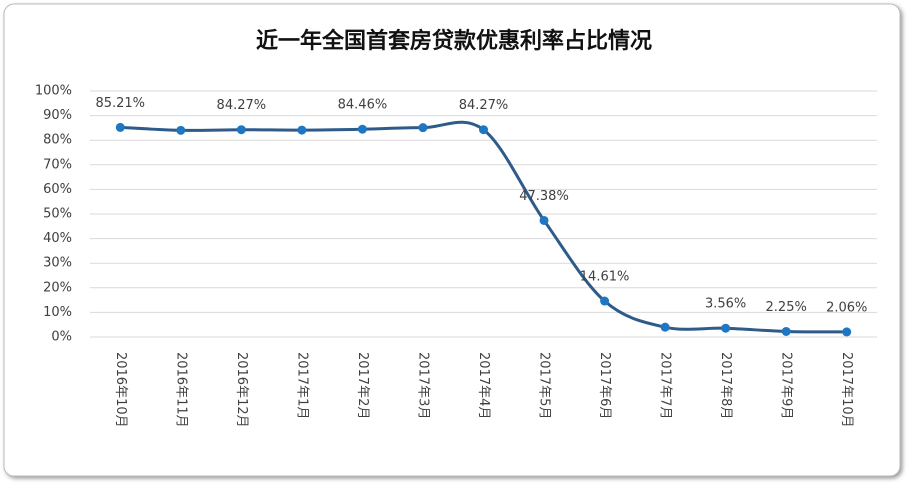 Image resolution: width=908 pixels, height=488 pixels. Describe the element at coordinates (454, 41) in the screenshot. I see `chart-title: 近一年全国首套房贷款优惠利率占比情况` at that location.